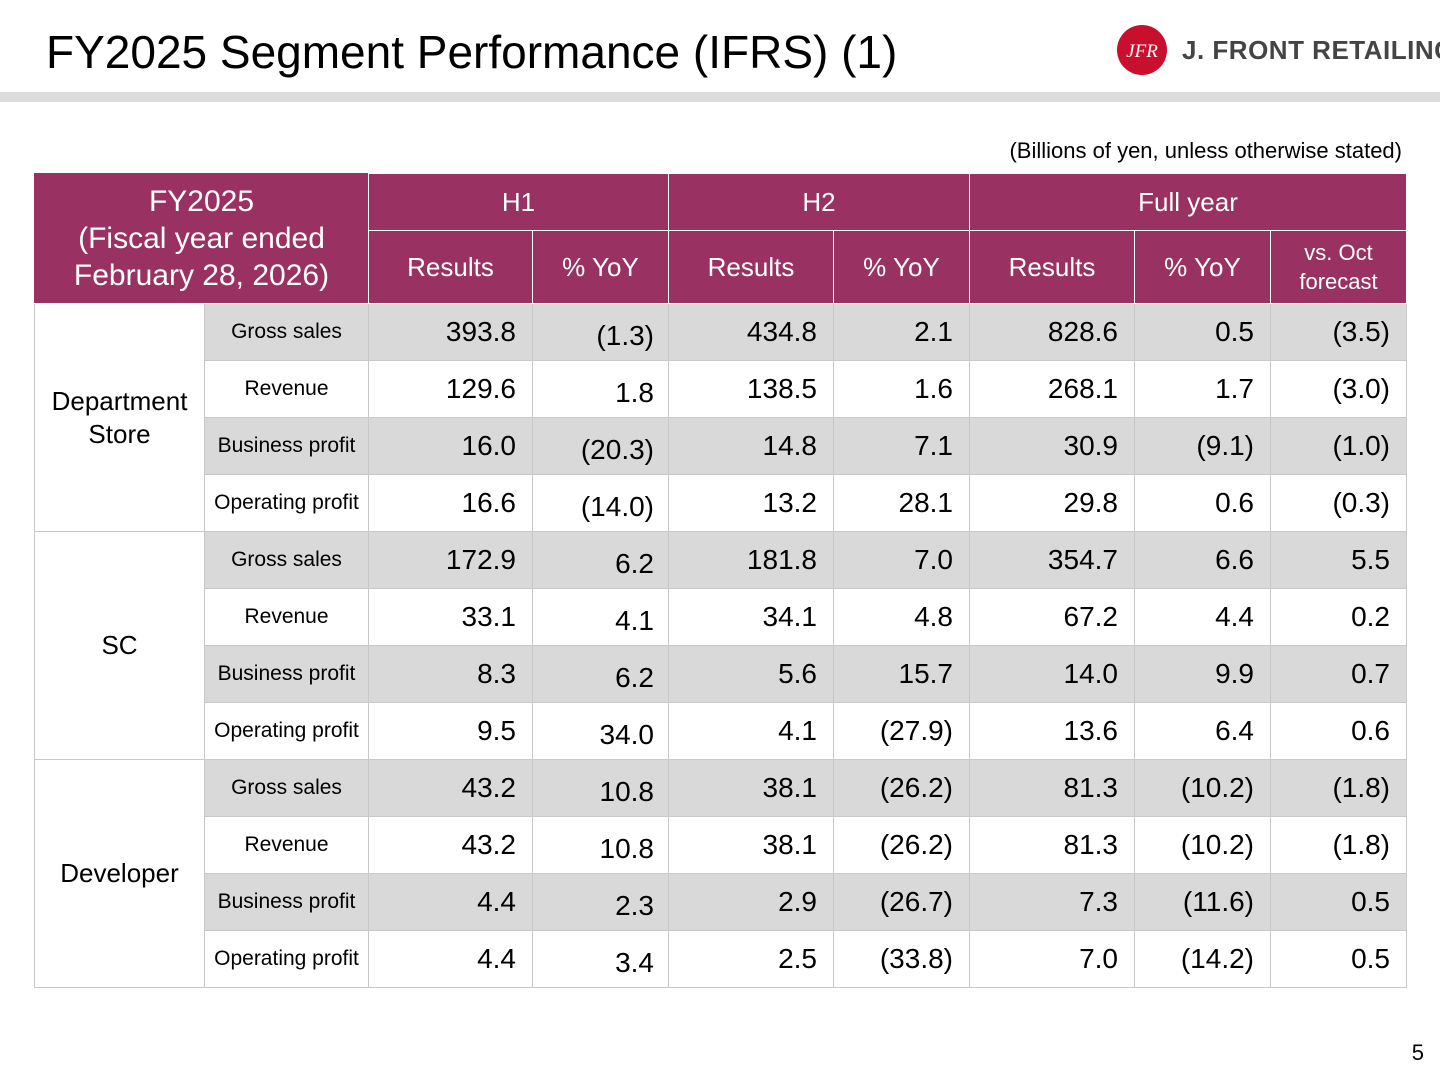  I want to click on cell-value: (3.0), so click(1361, 388).